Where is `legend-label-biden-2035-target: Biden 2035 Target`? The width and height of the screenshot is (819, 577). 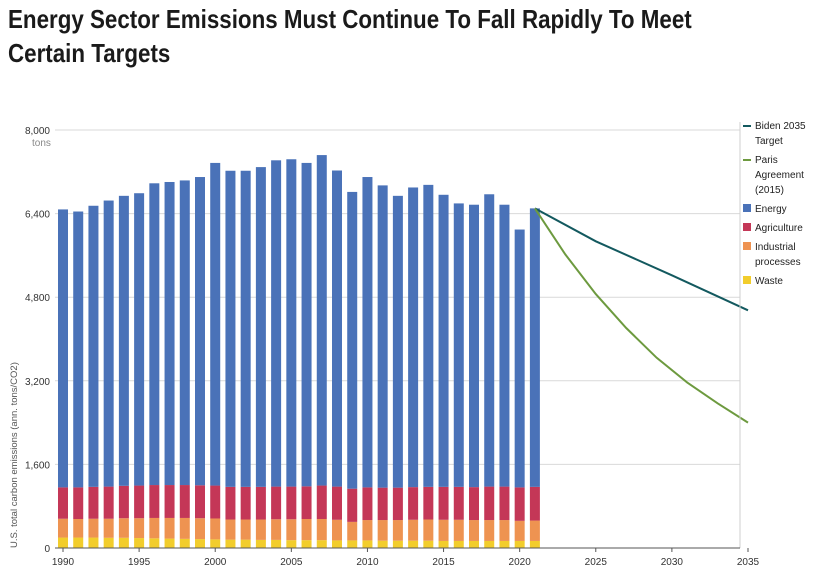
legend-label-biden-2035-target: Biden 2035 Target is located at coordinates (780, 134).